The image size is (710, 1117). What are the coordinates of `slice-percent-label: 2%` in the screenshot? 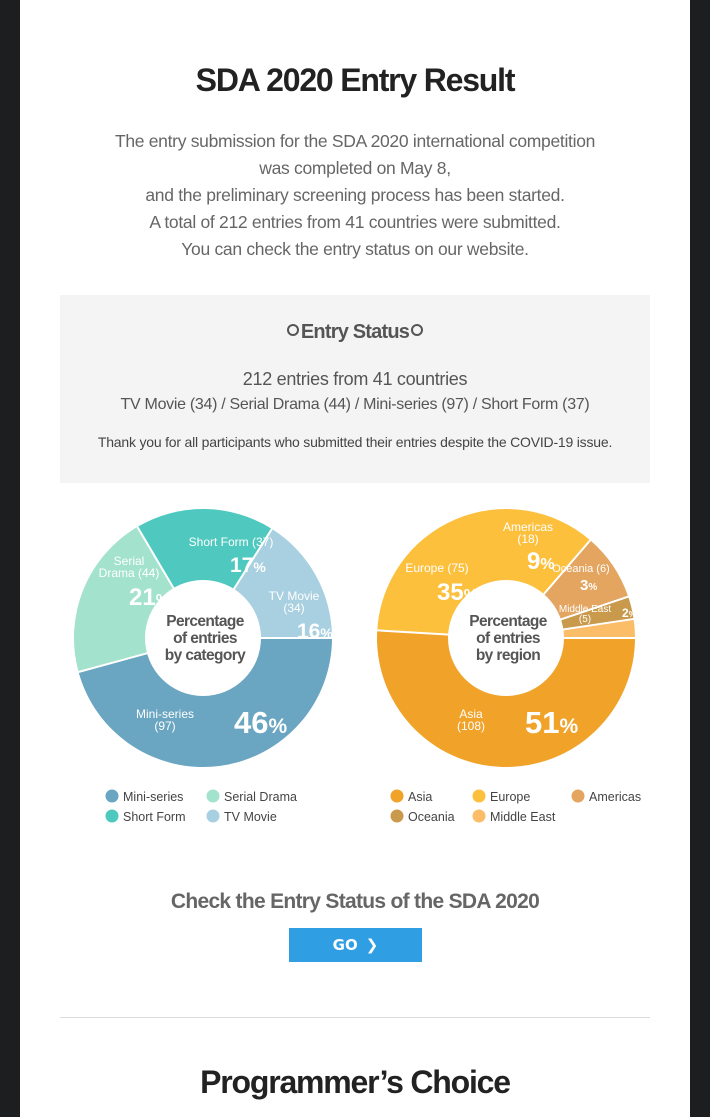 It's located at (629, 613).